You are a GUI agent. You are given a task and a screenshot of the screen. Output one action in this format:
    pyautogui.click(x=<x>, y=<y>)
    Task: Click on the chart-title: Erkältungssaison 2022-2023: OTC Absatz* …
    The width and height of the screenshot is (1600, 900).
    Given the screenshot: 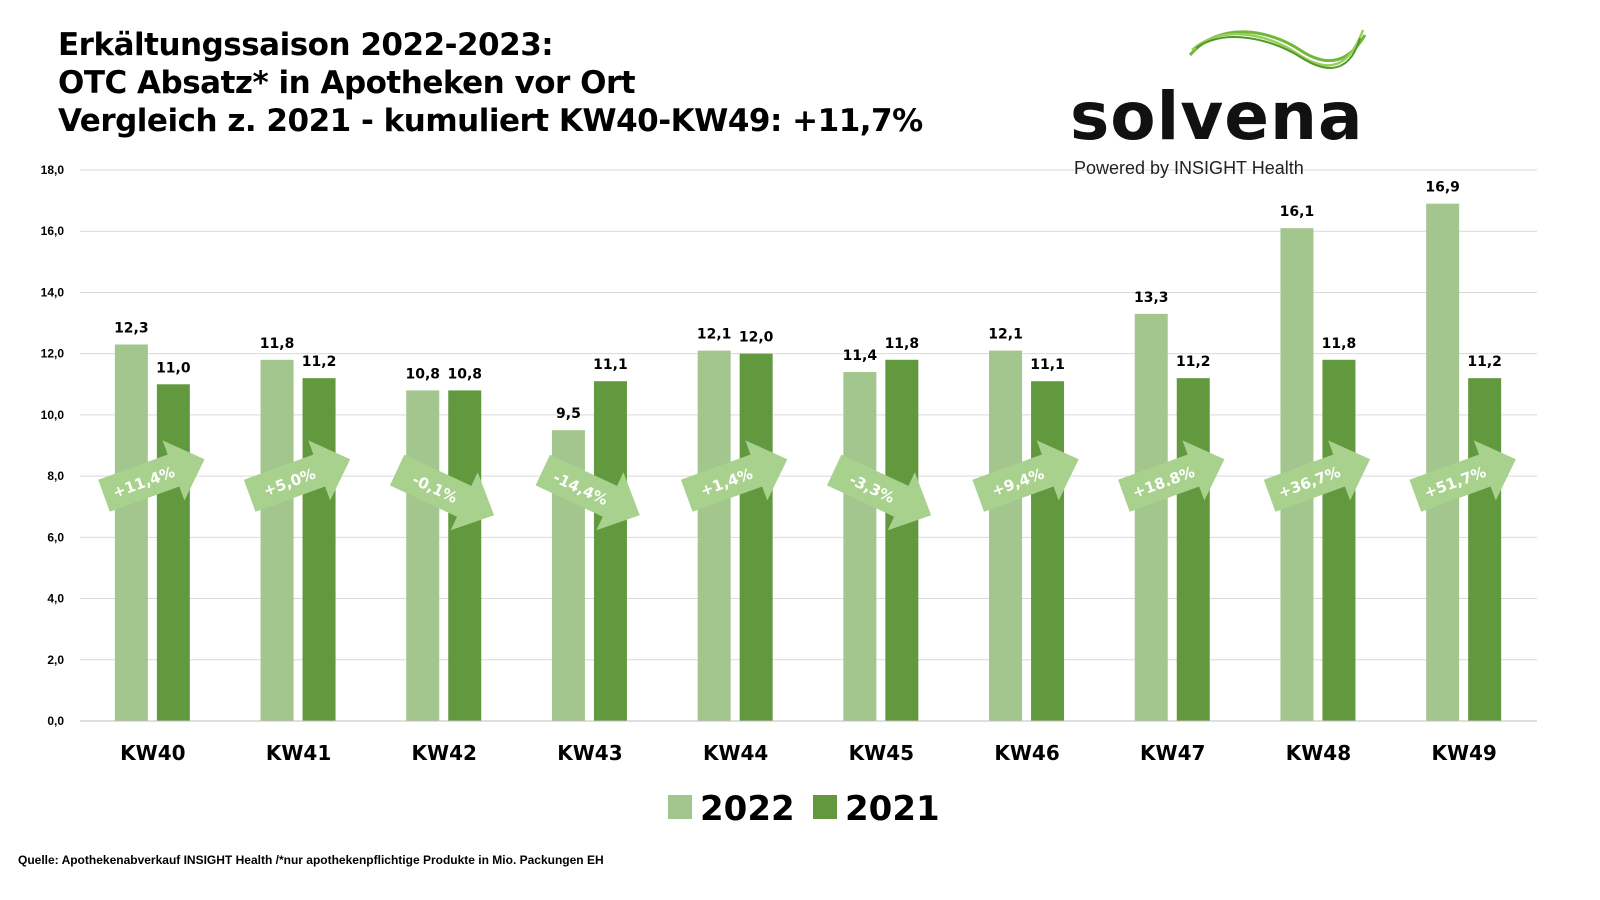 What is the action you would take?
    pyautogui.click(x=490, y=83)
    